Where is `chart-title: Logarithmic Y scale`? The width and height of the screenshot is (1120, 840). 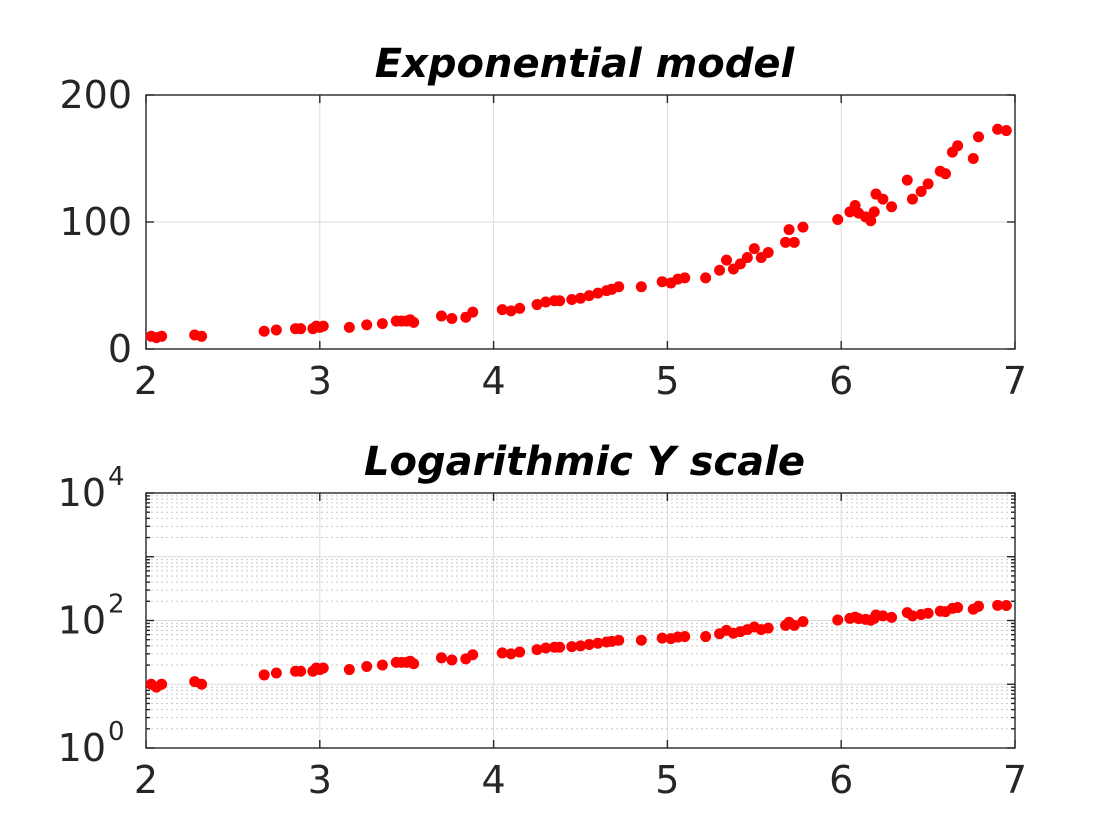 chart-title: Logarithmic Y scale is located at coordinates (584, 462).